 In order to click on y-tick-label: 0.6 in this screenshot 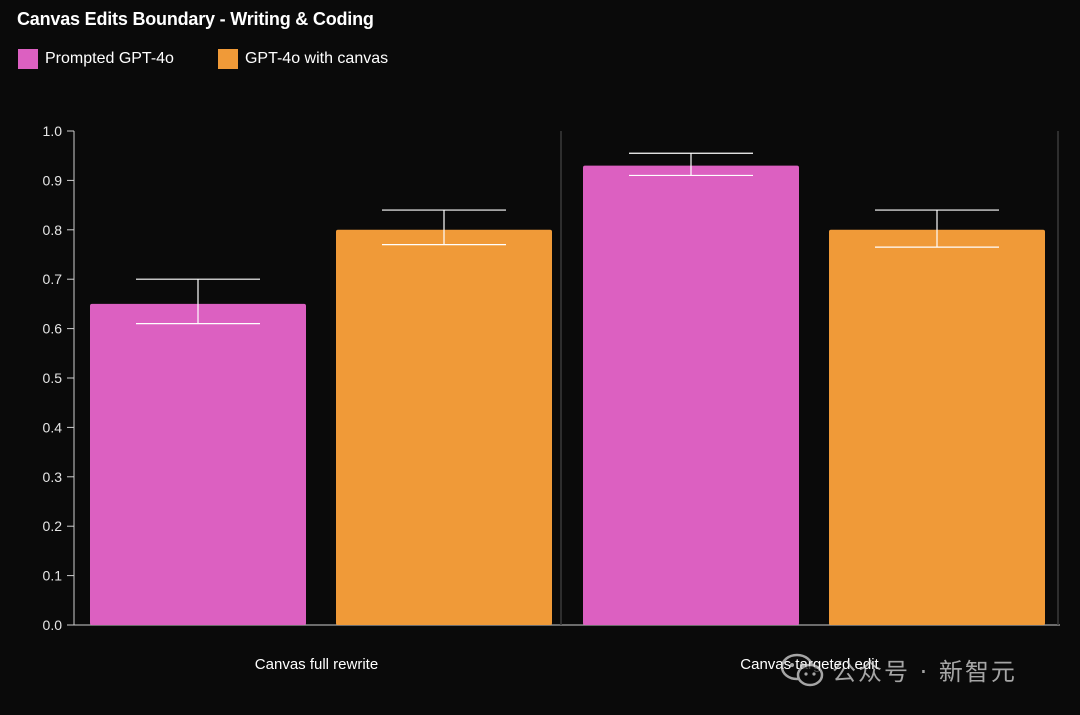, I will do `click(53, 329)`.